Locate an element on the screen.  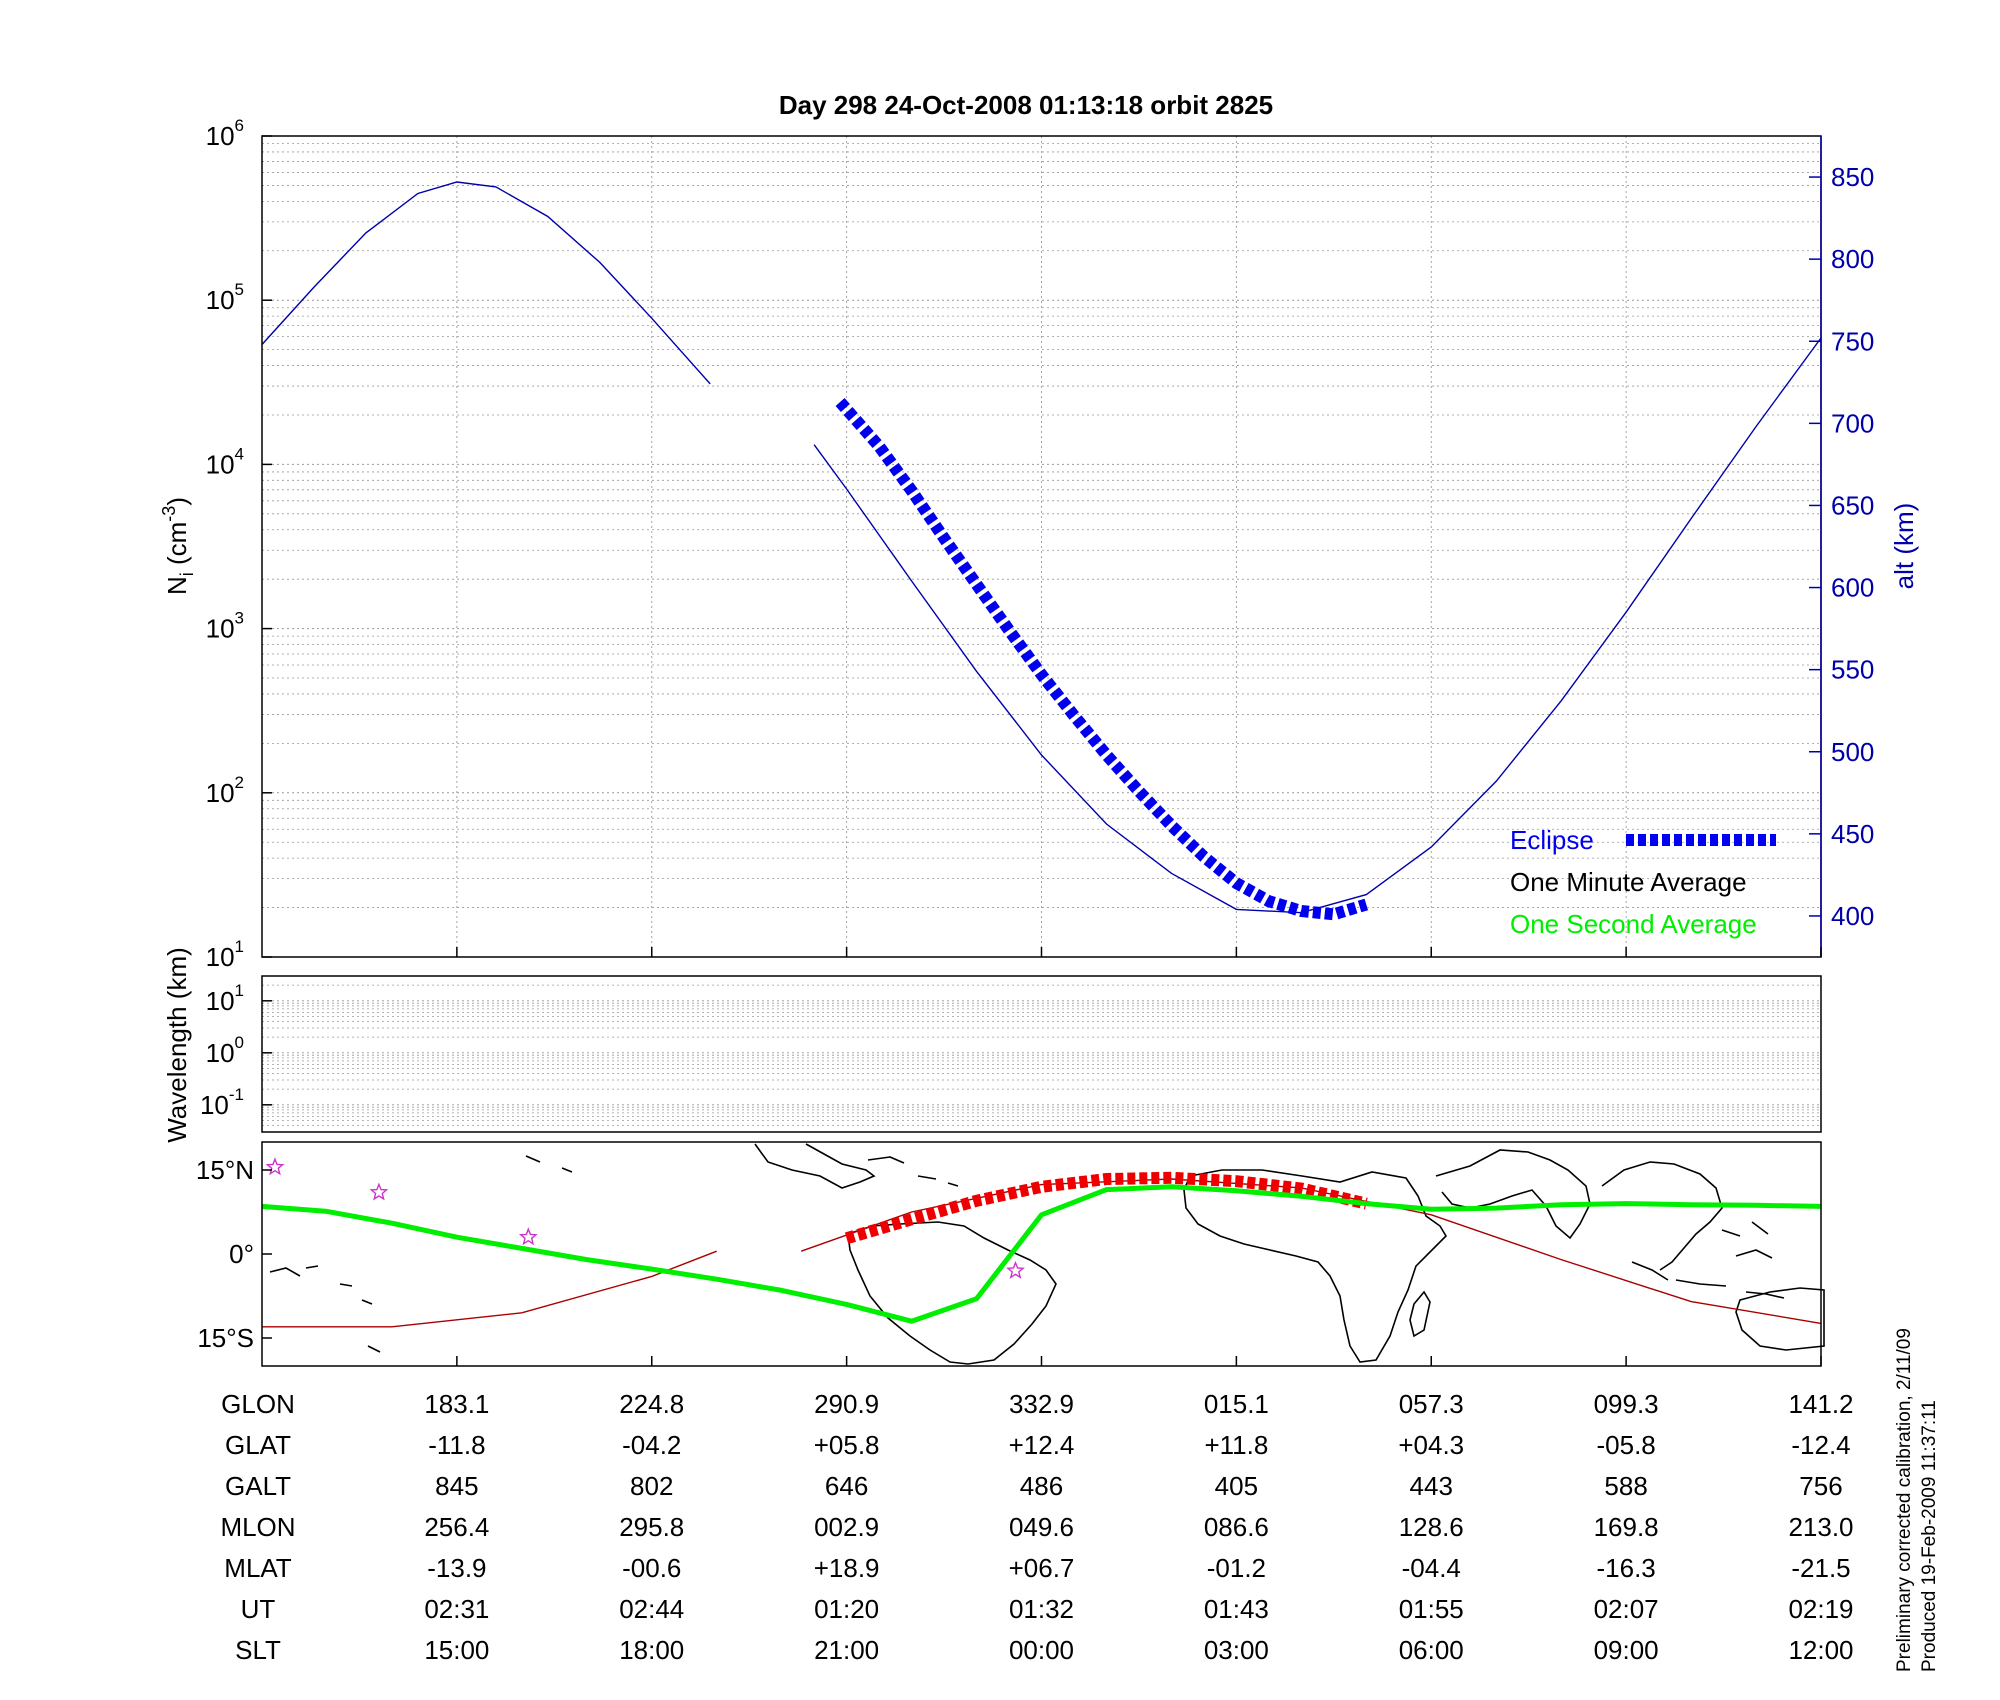
table-cell: 057.3 is located at coordinates (1431, 1404).